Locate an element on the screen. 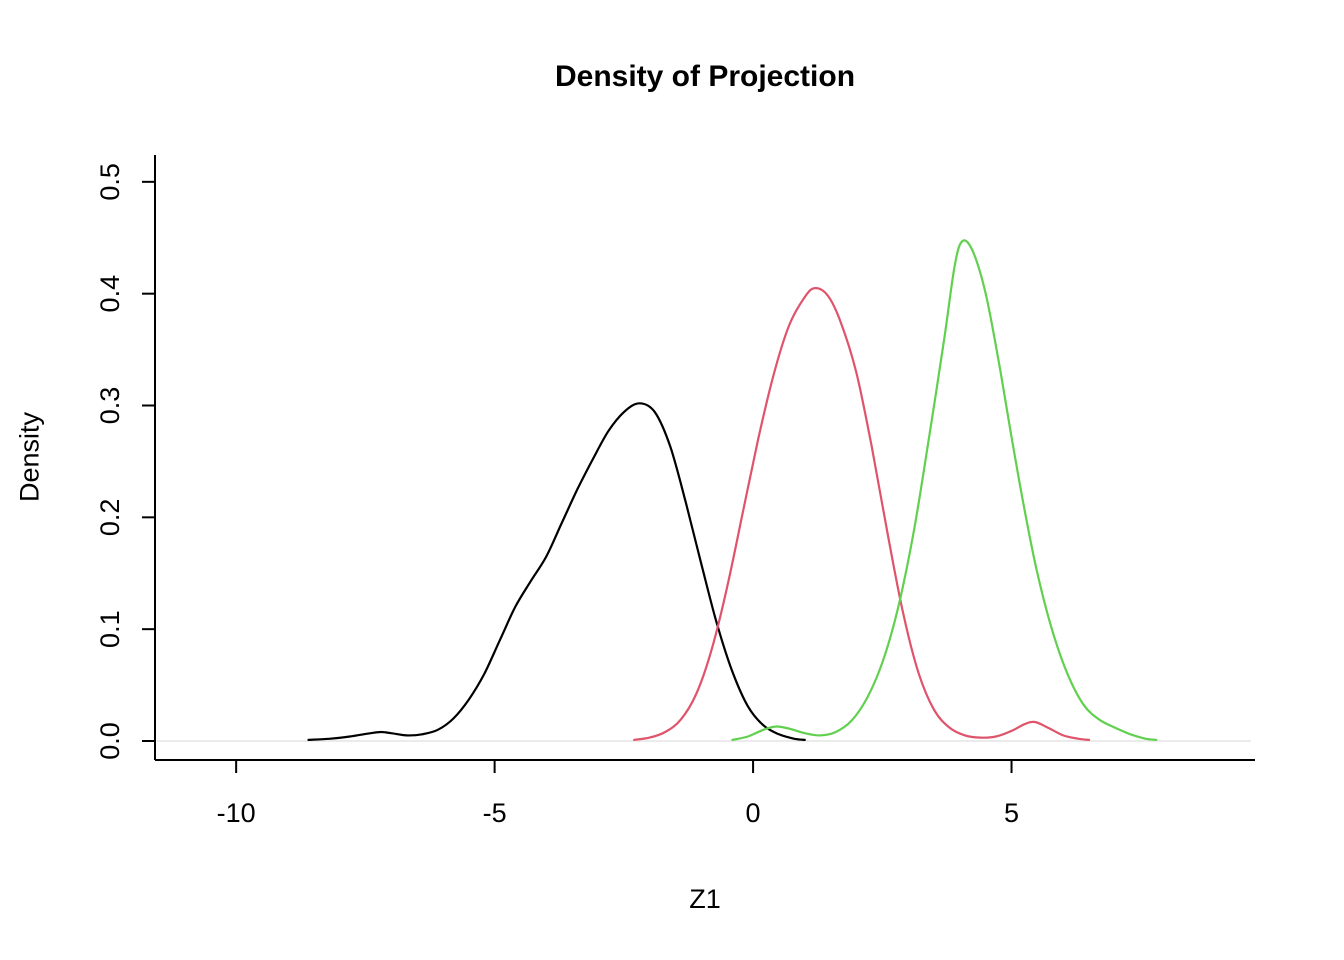 The image size is (1344, 960). x-tick-label: 0 is located at coordinates (753, 813).